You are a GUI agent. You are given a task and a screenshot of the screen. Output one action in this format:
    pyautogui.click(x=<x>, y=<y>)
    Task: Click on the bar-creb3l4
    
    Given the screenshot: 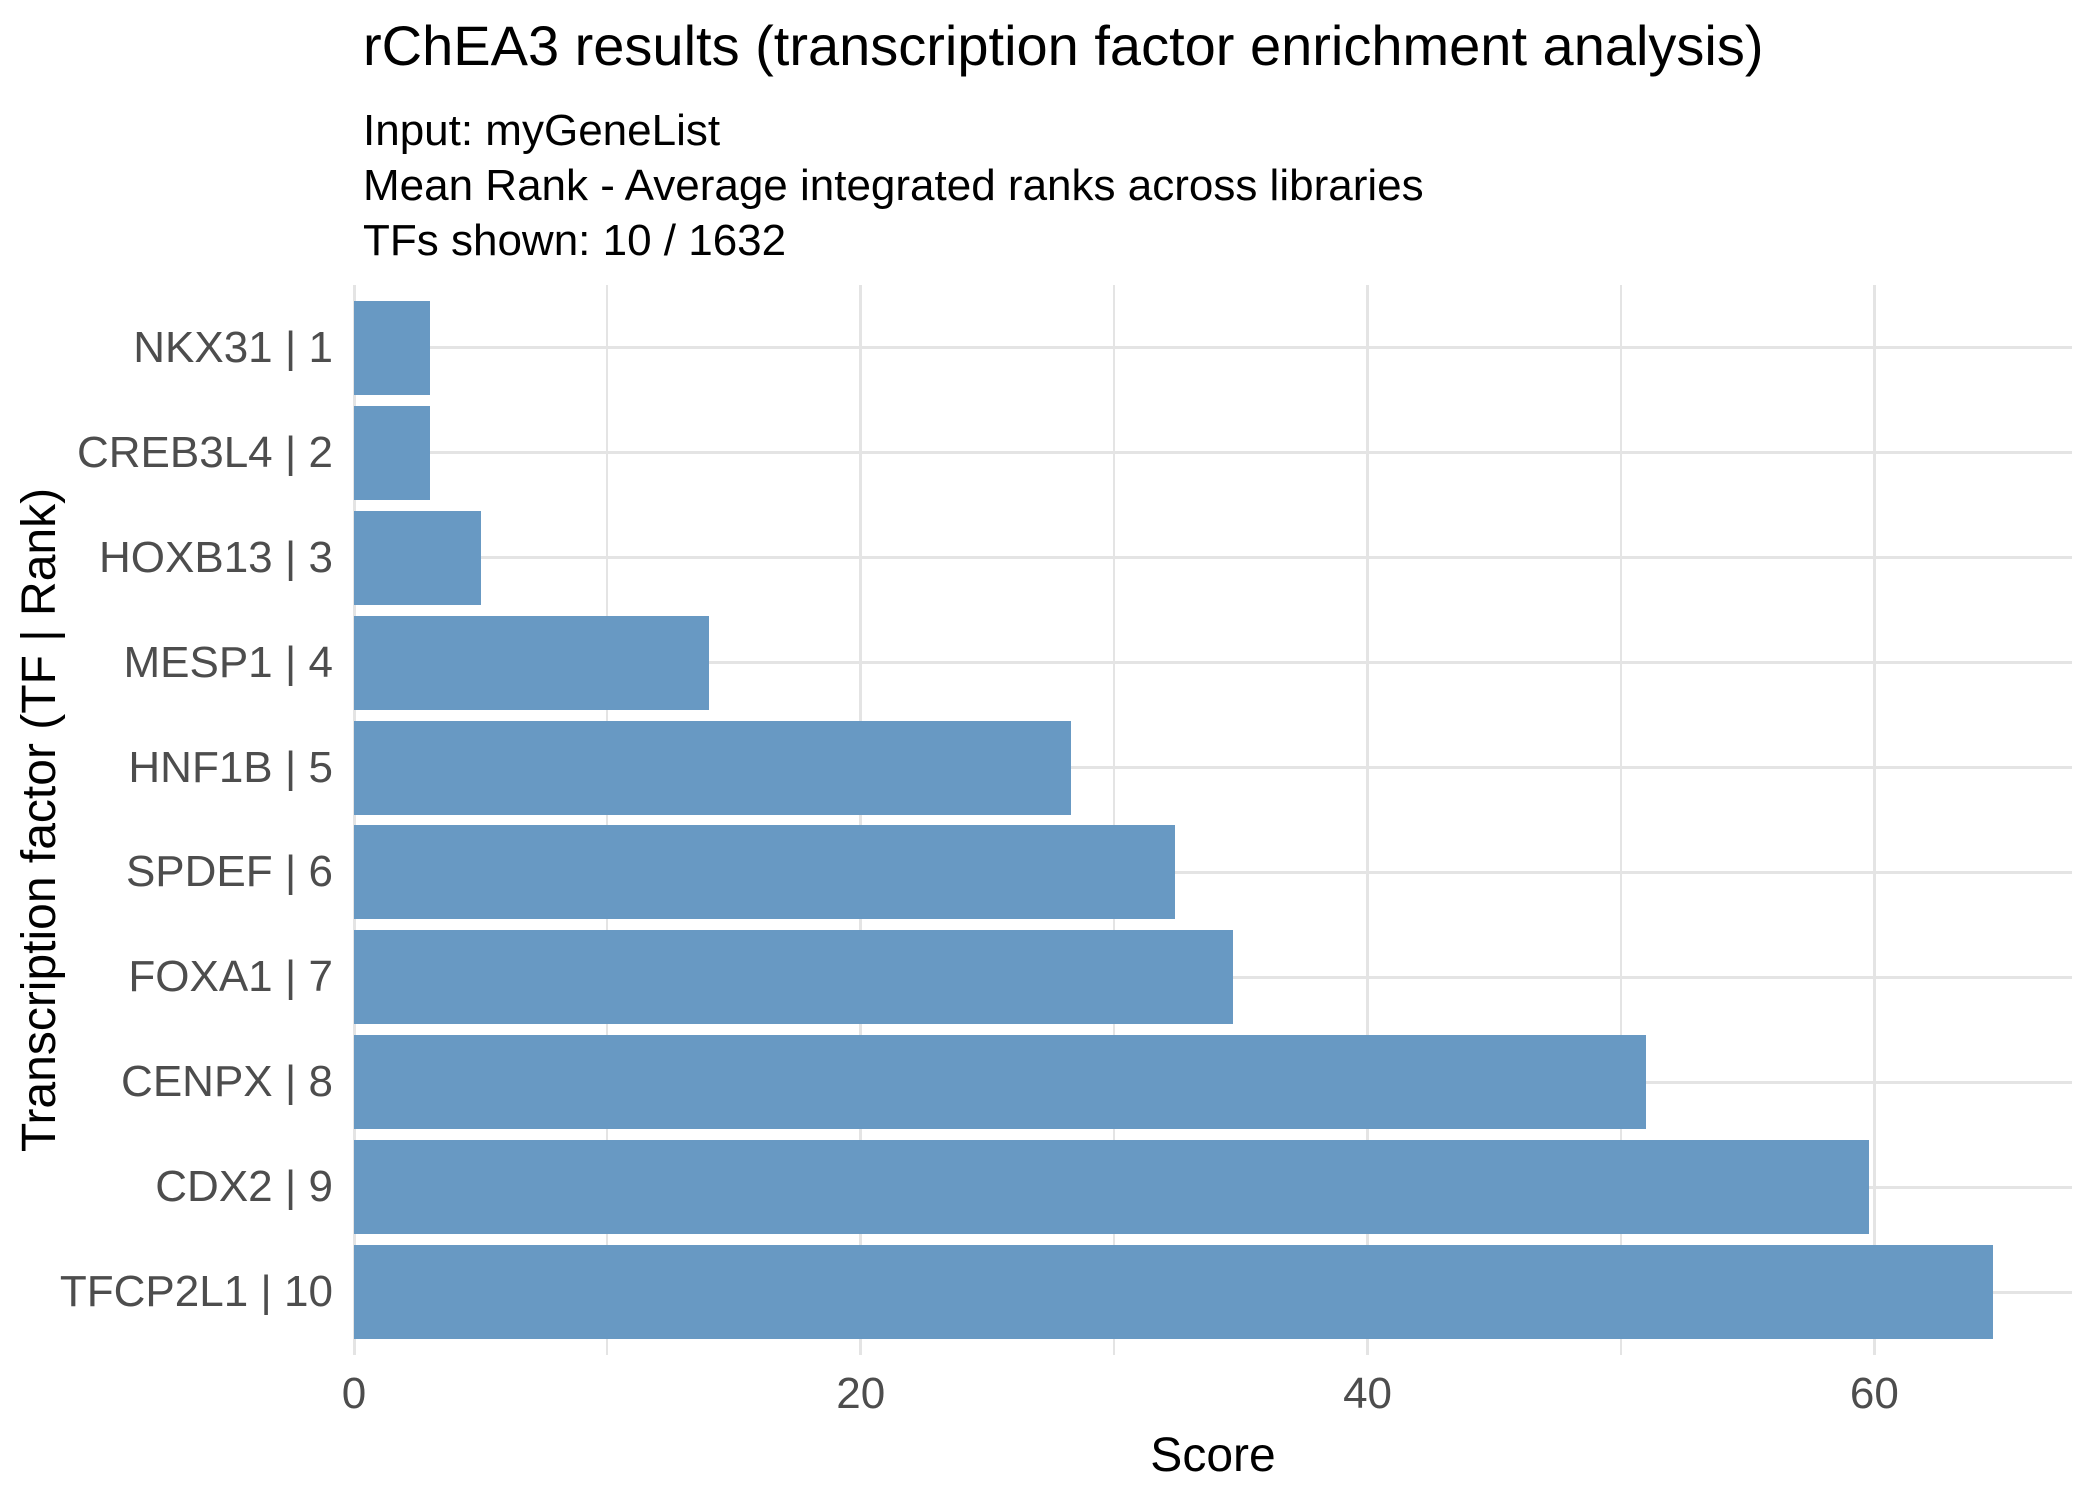 What is the action you would take?
    pyautogui.click(x=392, y=452)
    